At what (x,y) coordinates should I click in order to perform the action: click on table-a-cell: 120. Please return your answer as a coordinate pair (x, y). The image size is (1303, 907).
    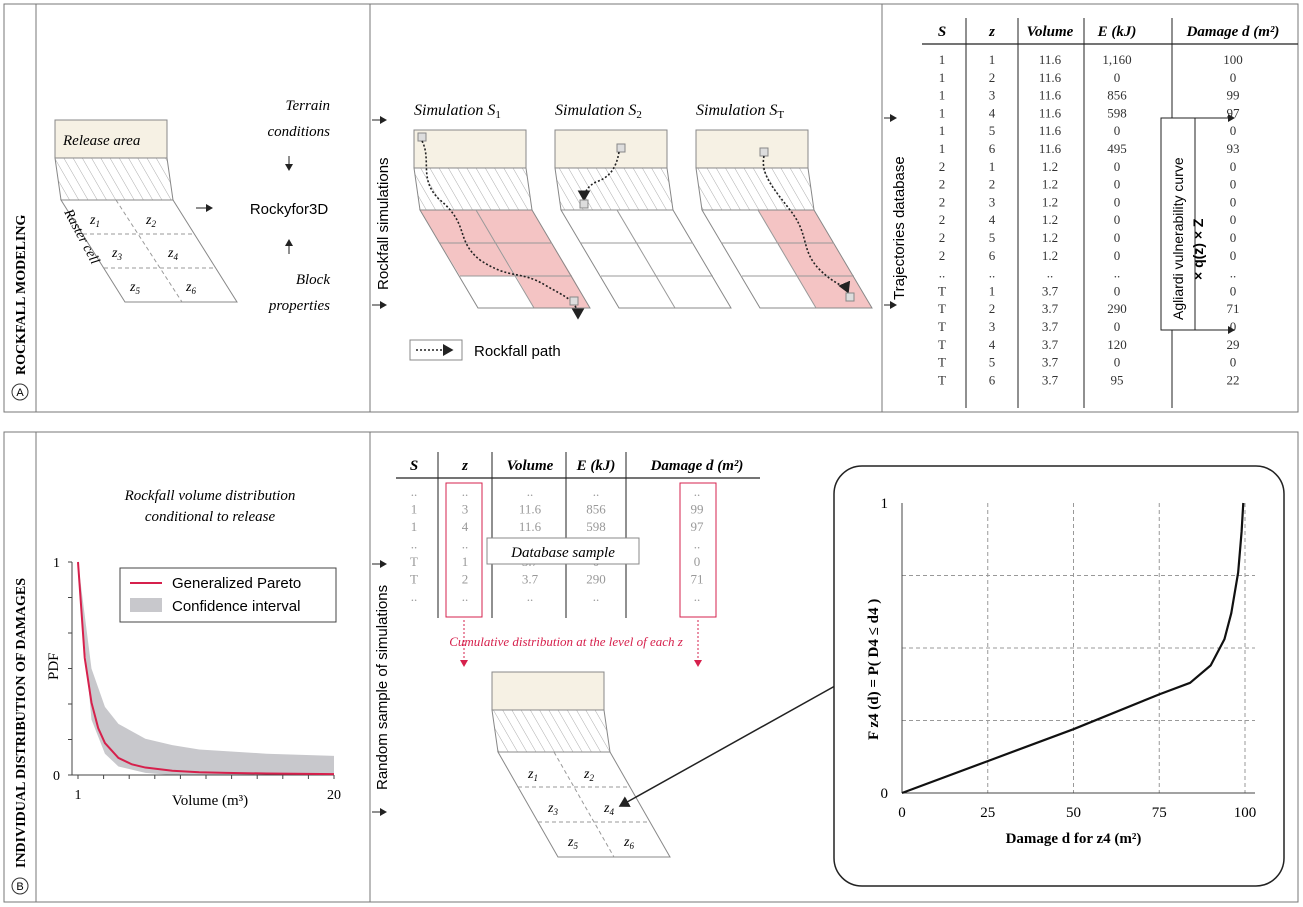
    Looking at the image, I should click on (1117, 344).